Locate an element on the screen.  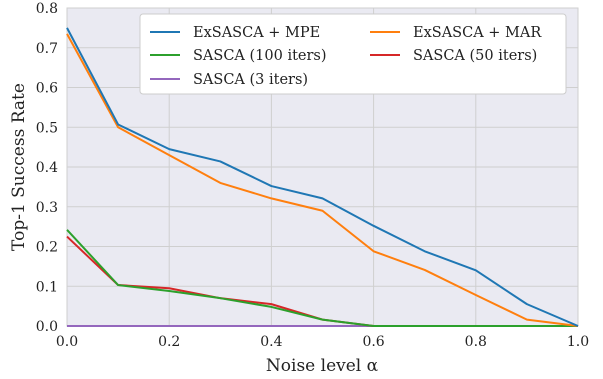
x-tick-label: 0.8 is located at coordinates (476, 342).